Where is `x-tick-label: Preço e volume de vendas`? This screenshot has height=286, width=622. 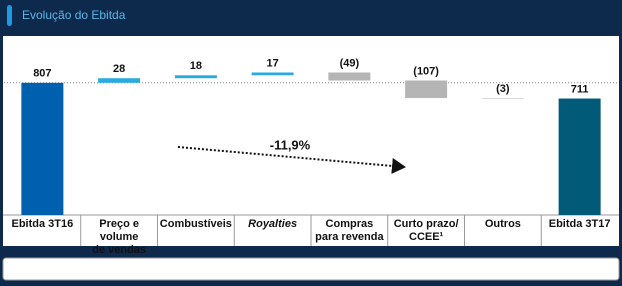
x-tick-label: Preço e volume de vendas is located at coordinates (119, 237).